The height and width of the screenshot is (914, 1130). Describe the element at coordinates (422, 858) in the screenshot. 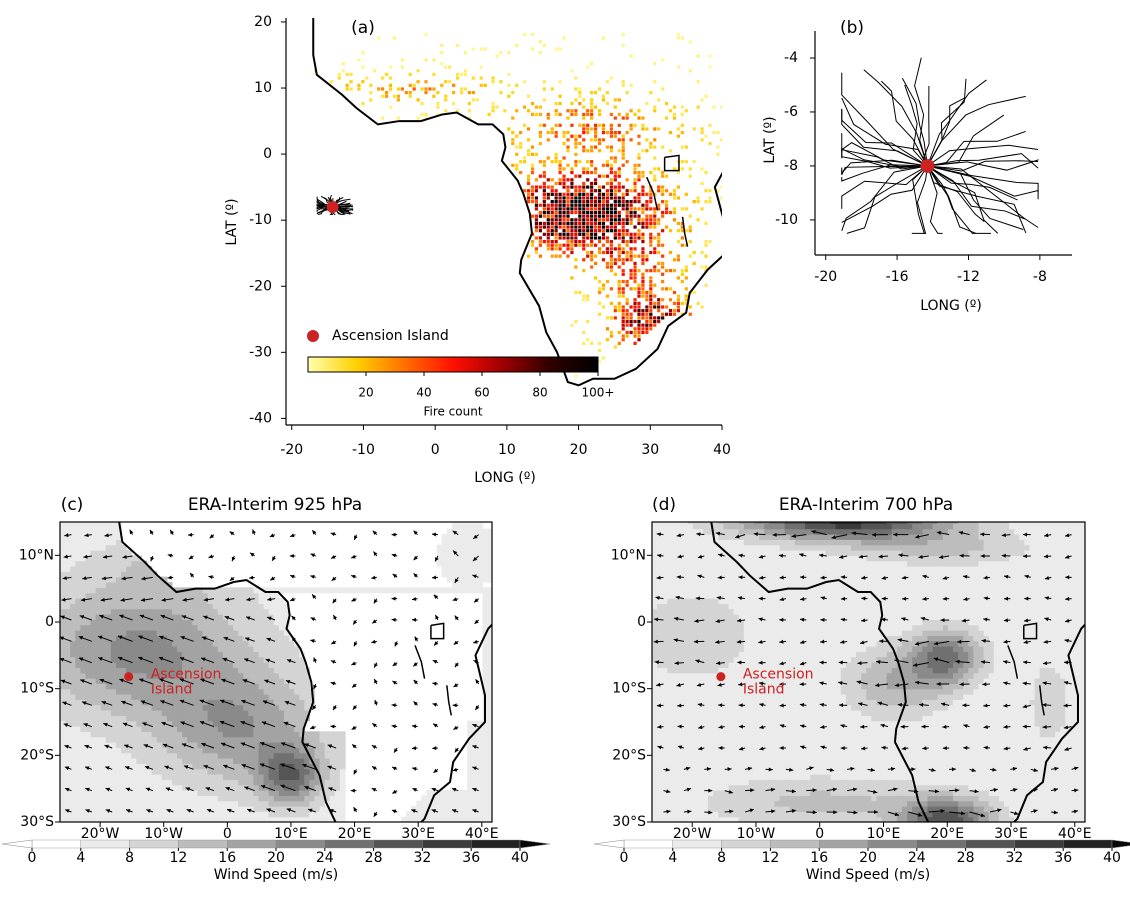

I see `colorbar-tick-label: 32` at that location.